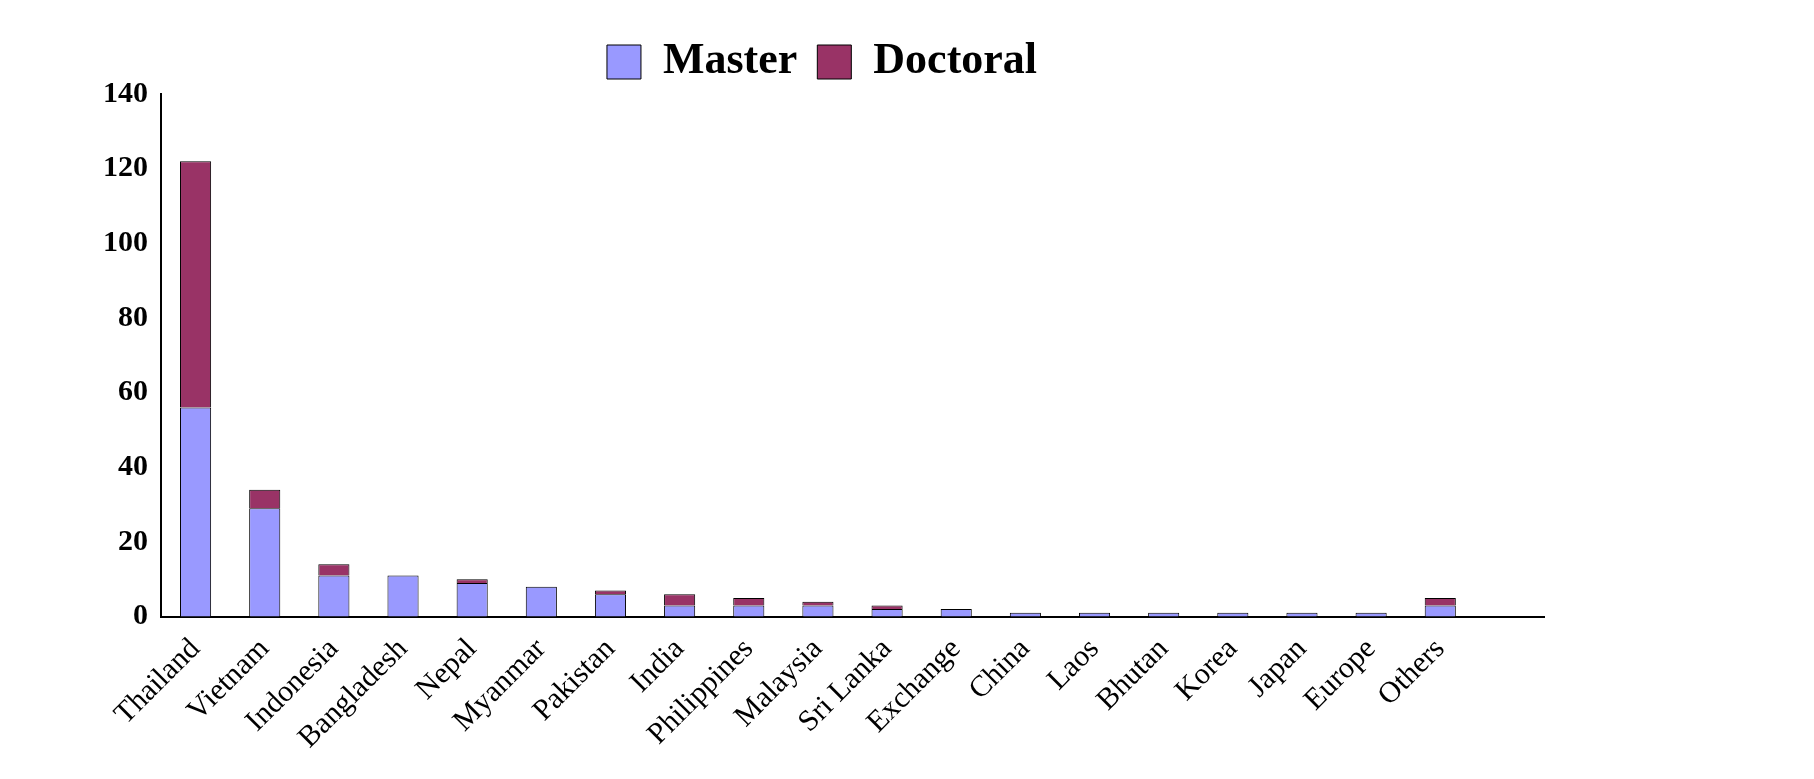 This screenshot has height=779, width=1814. I want to click on y-tick-label: 120, so click(125, 166).